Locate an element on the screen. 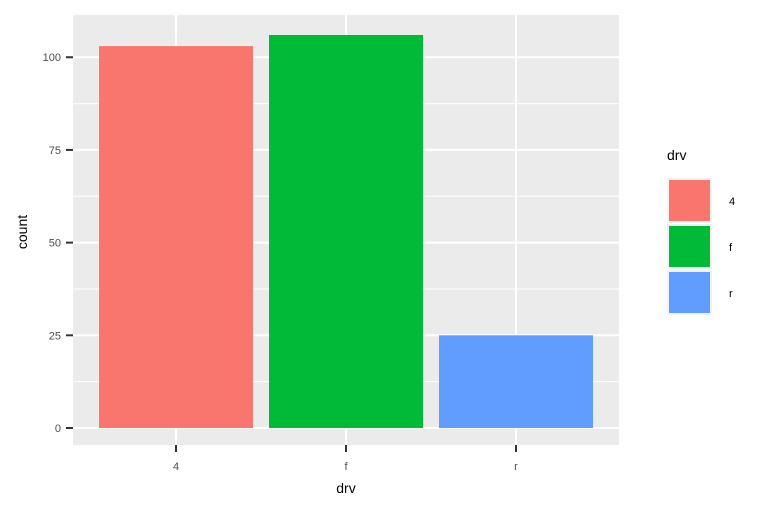 This screenshot has height=512, width=768. y-tick-label: 100 is located at coordinates (52, 58).